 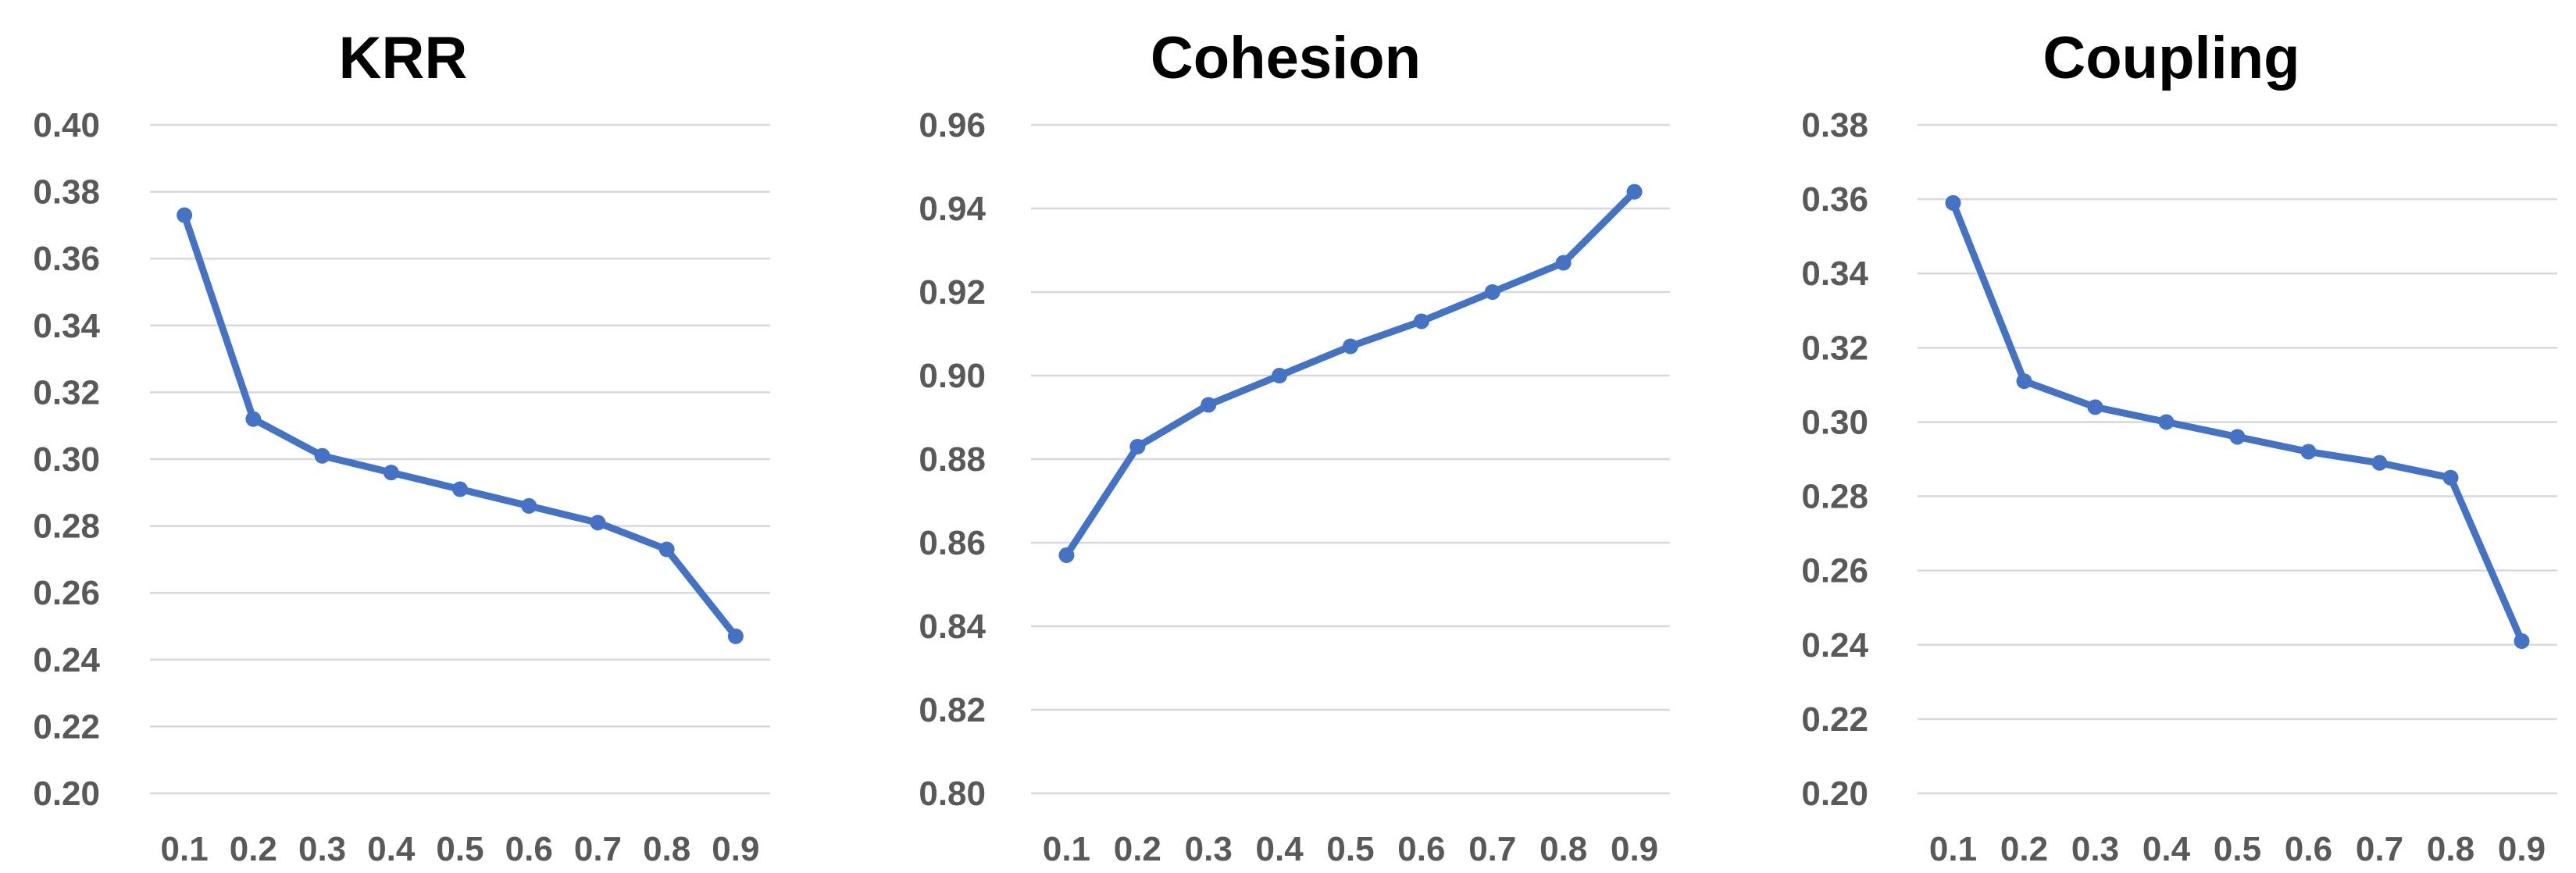 I want to click on coupling-x-tick-label: 0.8, so click(x=2450, y=849).